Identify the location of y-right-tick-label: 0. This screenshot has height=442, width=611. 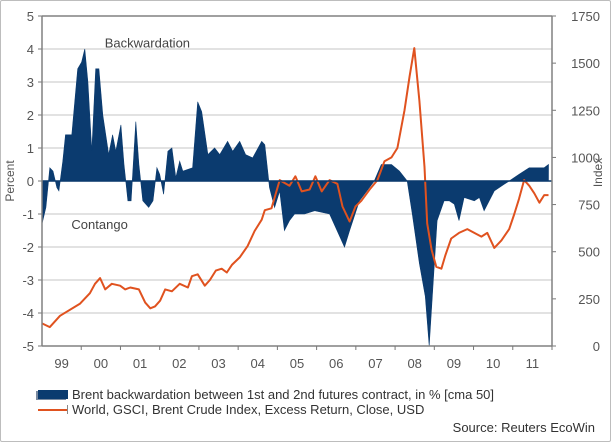
(596, 346).